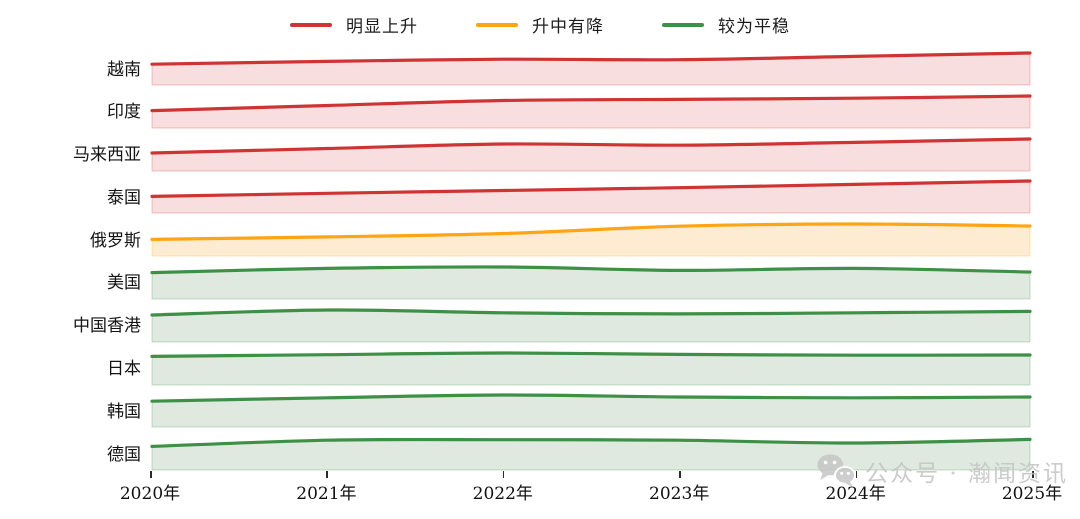 The height and width of the screenshot is (519, 1080). I want to click on country-label: 印度, so click(124, 112).